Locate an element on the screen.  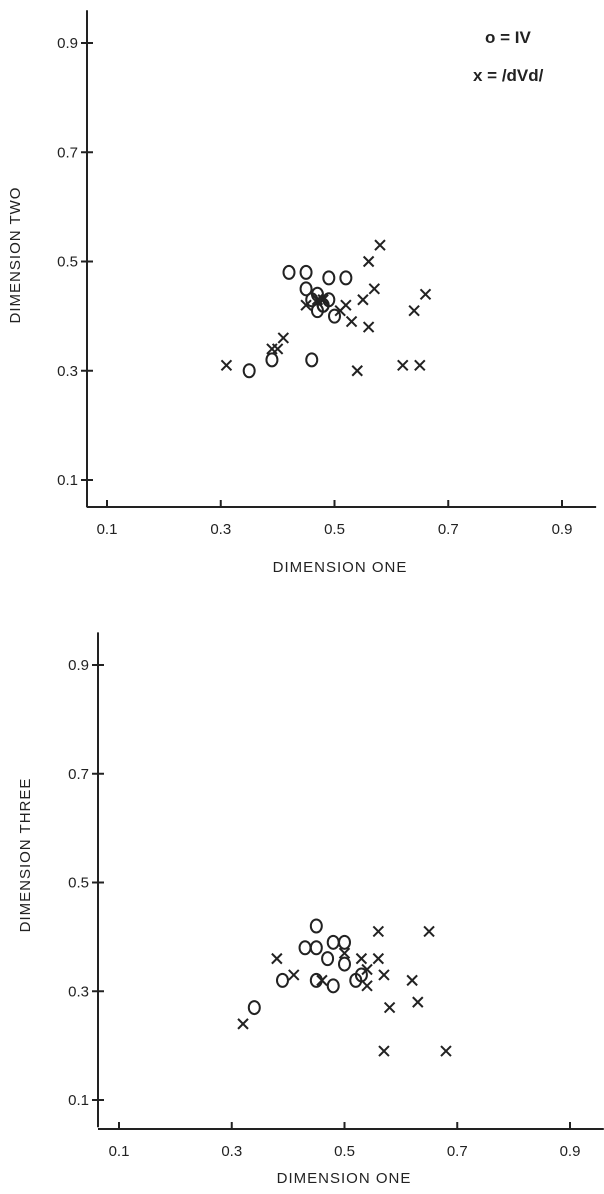
x-tick-label: 0.5 is located at coordinates (334, 529).